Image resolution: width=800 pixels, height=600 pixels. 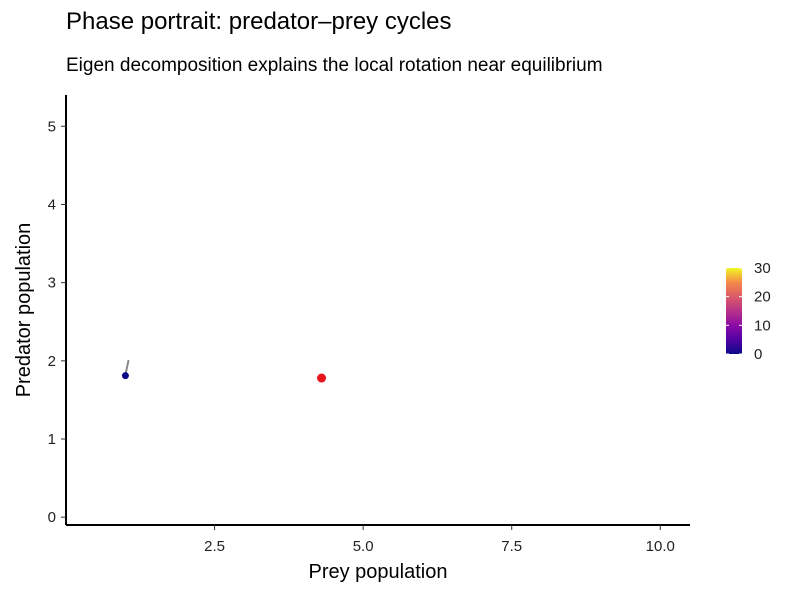 What do you see at coordinates (52, 126) in the screenshot?
I see `y-tick-label: 5` at bounding box center [52, 126].